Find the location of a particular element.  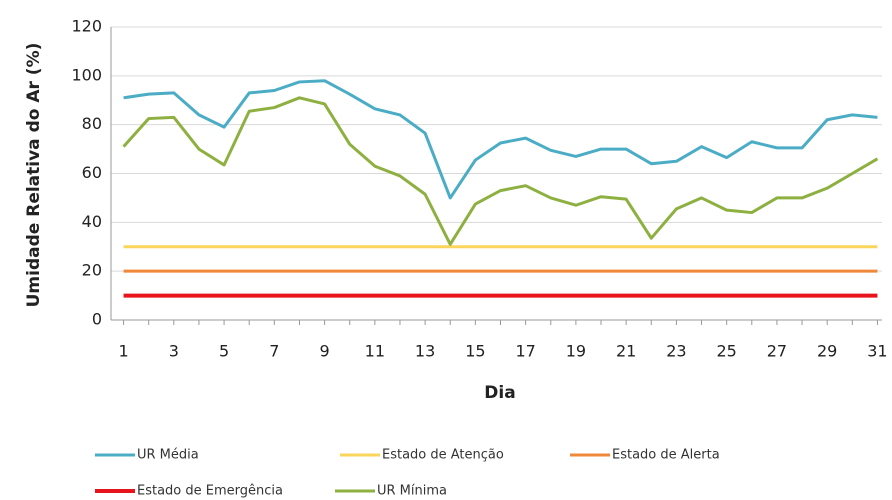

x-tick-label: 27 is located at coordinates (777, 351).